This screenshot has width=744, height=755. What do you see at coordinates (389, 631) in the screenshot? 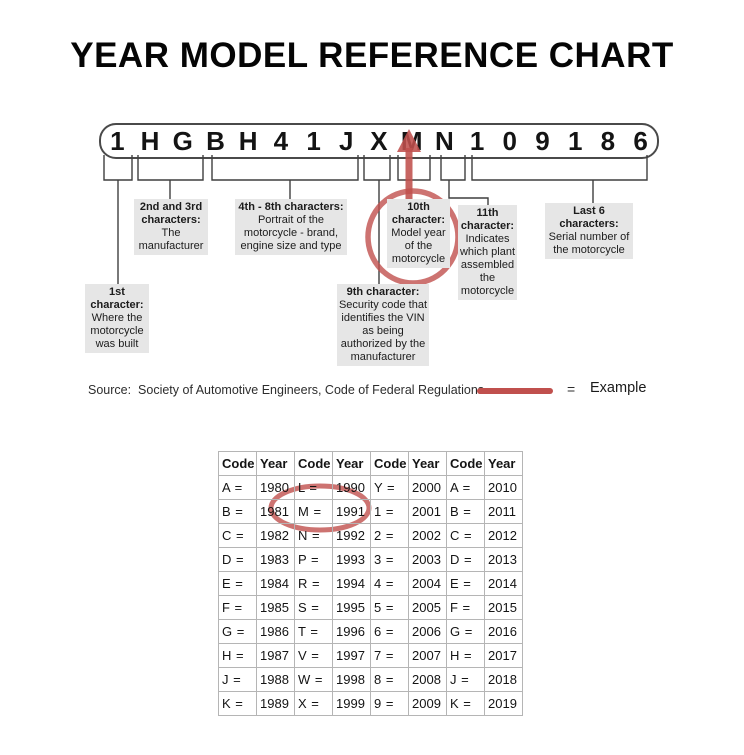
I see `code-cell: 6 =` at bounding box center [389, 631].